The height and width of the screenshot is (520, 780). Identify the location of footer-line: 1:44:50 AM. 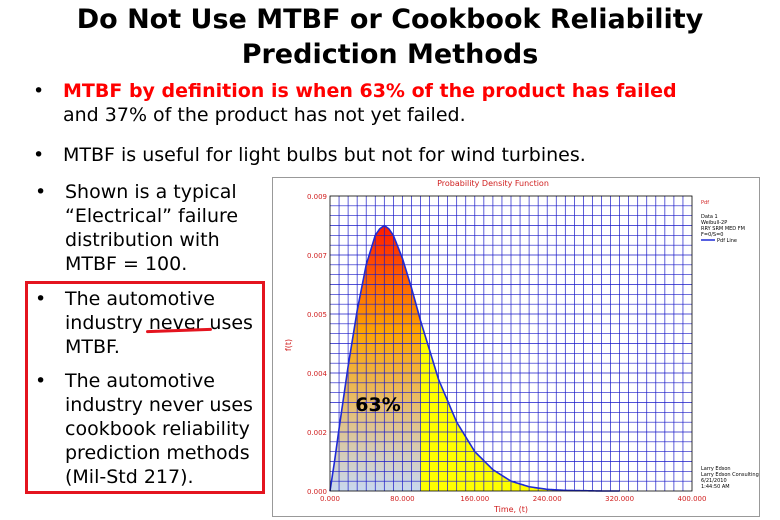
(715, 487).